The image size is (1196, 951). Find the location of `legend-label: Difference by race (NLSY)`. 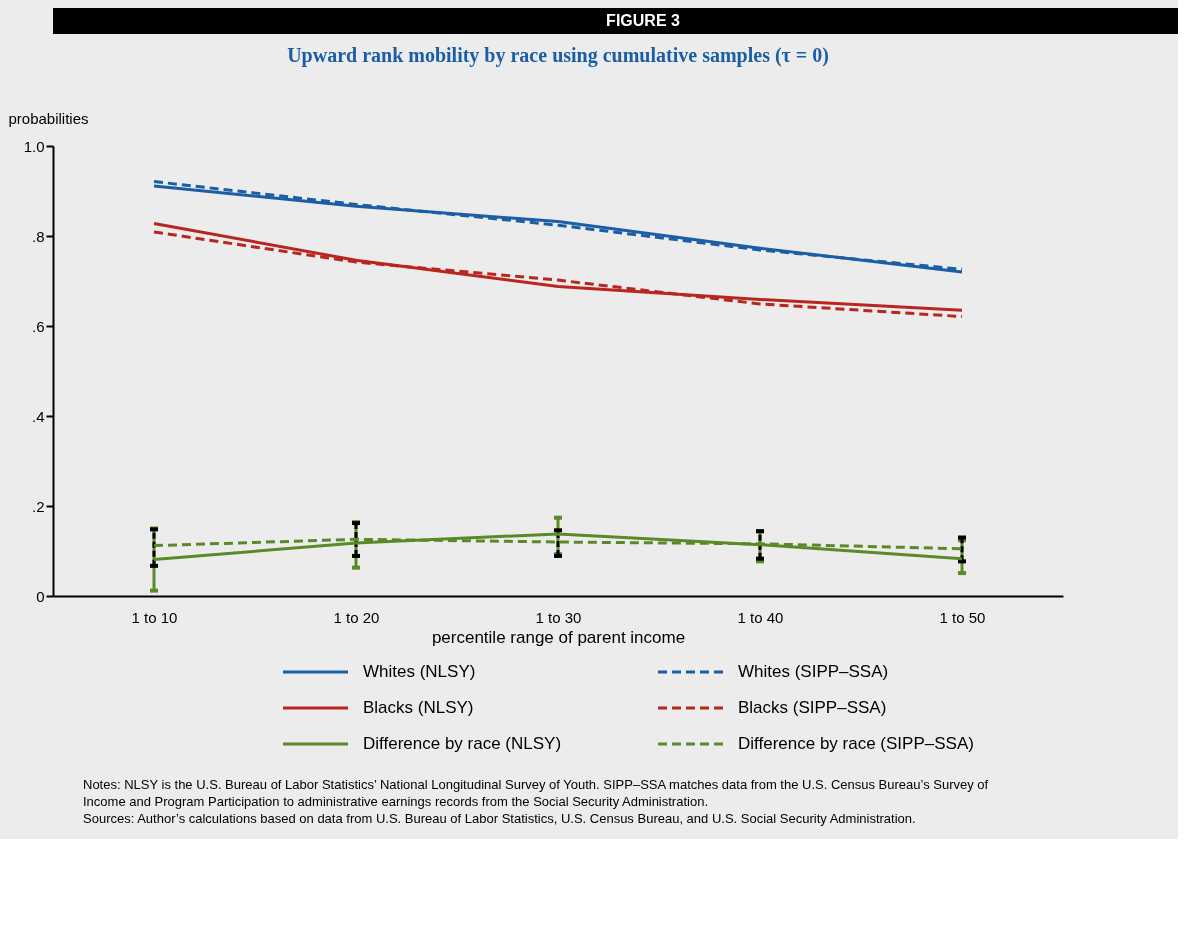

legend-label: Difference by race (NLSY) is located at coordinates (462, 743).